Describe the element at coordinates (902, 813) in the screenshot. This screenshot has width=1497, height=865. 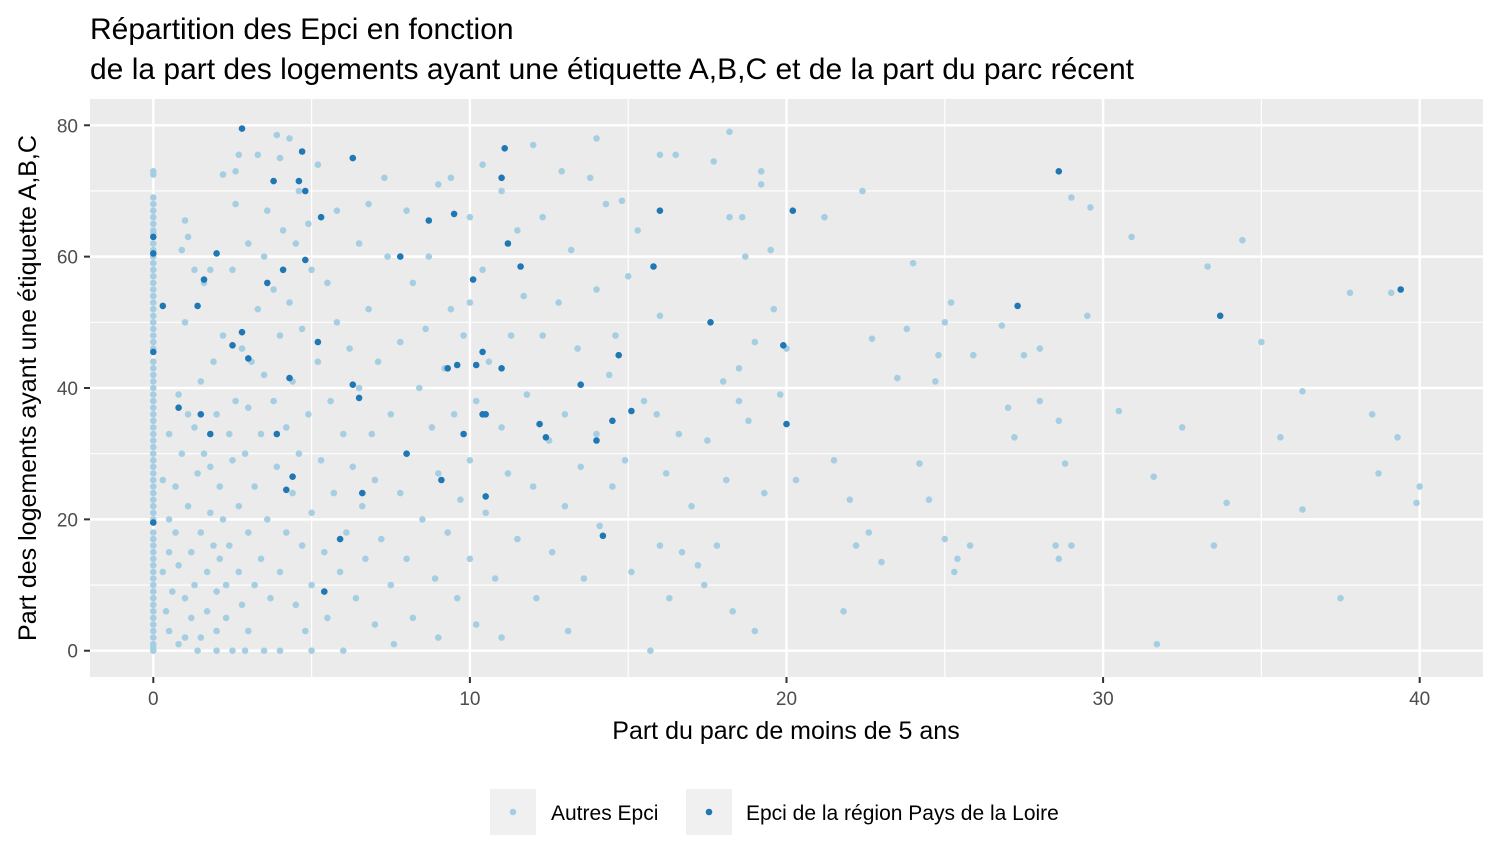
I see `legend-label: Epci de la région Pays de la Loire` at that location.